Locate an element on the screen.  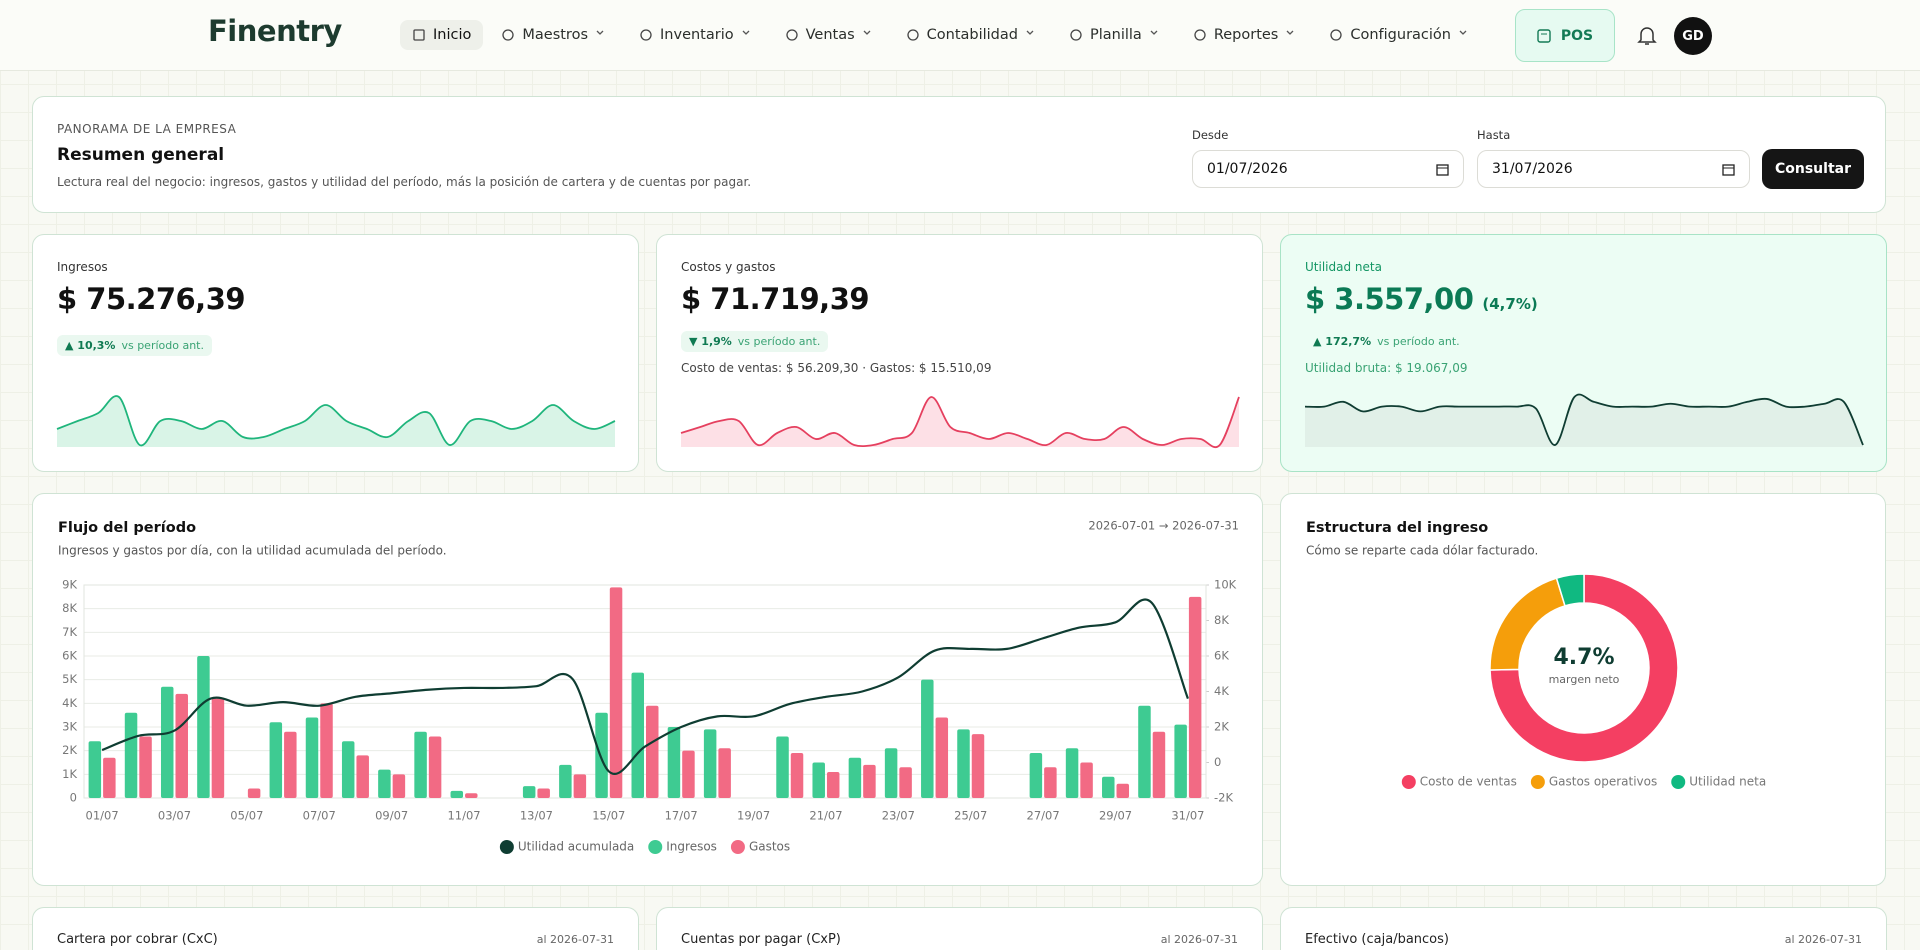
bell is located at coordinates (1647, 36).